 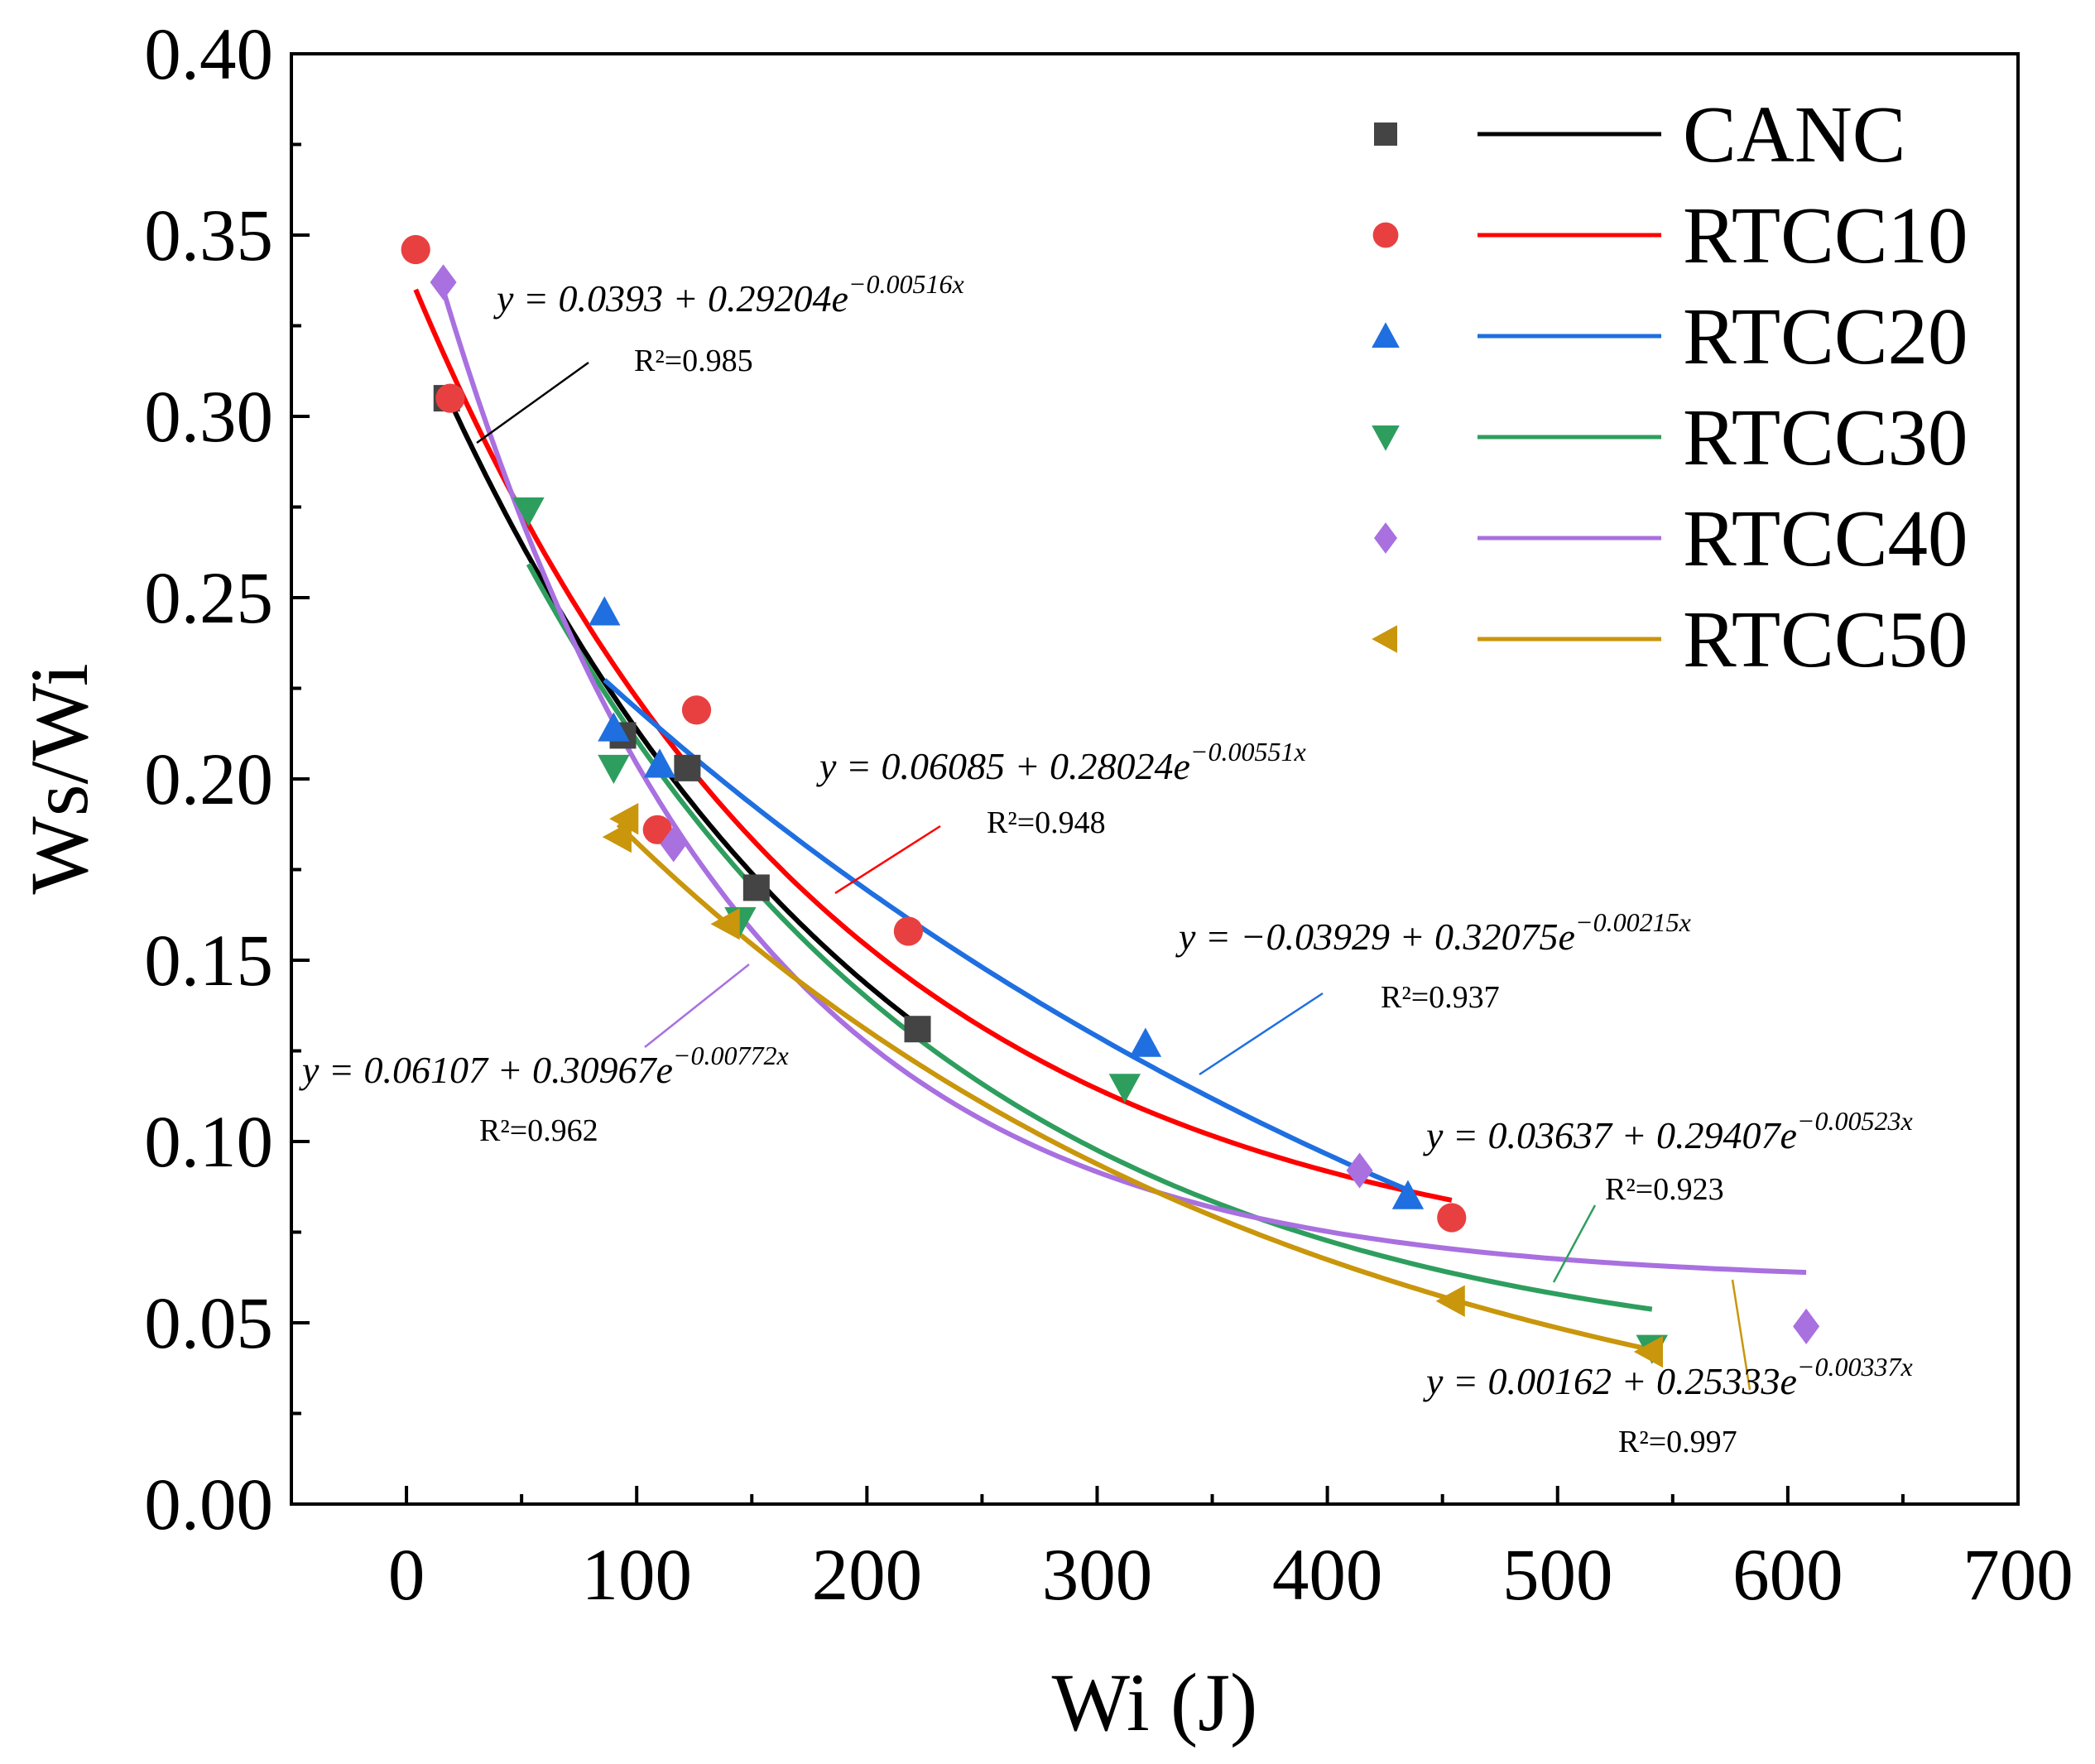 I want to click on annotation-pointer-canc, so click(x=532, y=403).